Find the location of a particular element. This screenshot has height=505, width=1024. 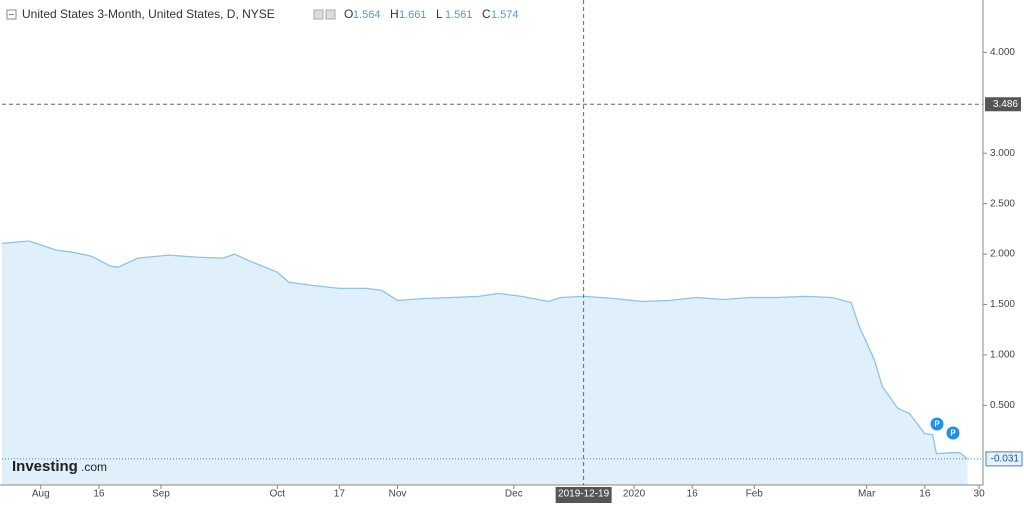

ohlc-label: L is located at coordinates (439, 14).